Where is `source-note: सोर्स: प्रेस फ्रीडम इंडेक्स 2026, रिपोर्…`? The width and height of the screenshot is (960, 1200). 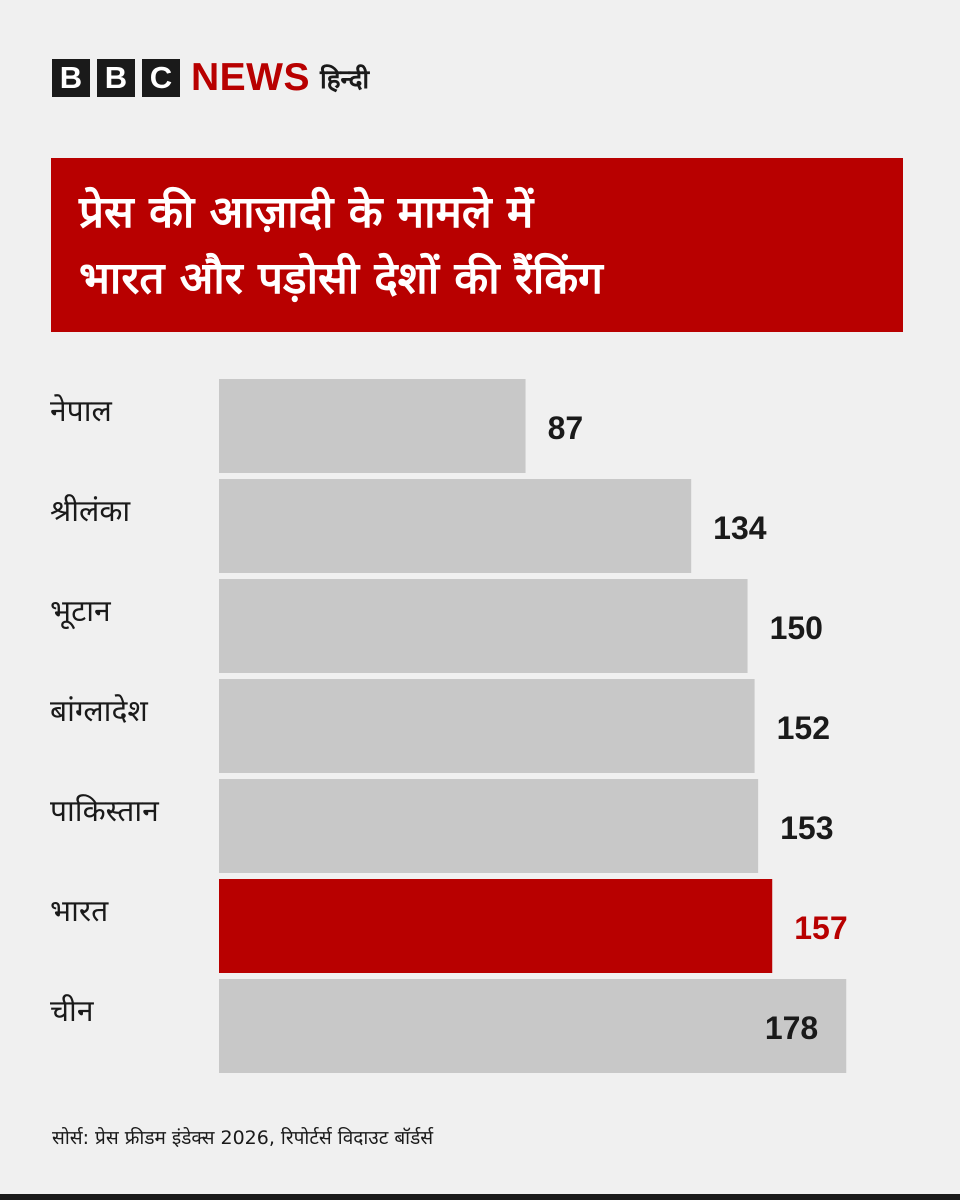
source-note: सोर्स: प्रेस फ्रीडम इंडेक्स 2026, रिपोर्… is located at coordinates (243, 1138).